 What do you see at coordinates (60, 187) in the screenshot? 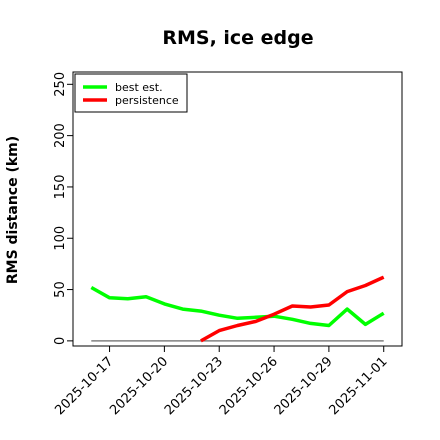
I see `y-tick-label: 150` at bounding box center [60, 187].